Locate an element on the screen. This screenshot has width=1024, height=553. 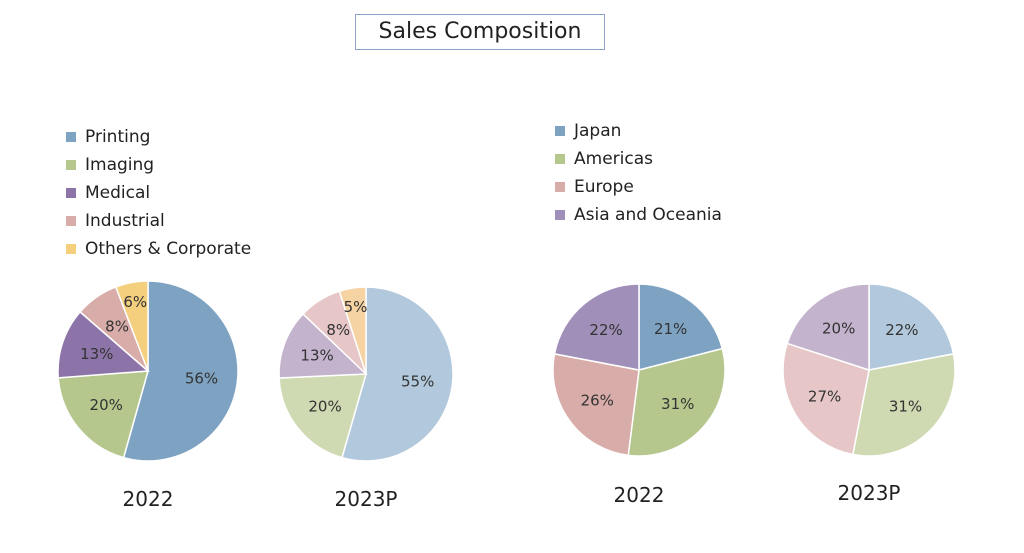
legend-item: Medical is located at coordinates (158, 193).